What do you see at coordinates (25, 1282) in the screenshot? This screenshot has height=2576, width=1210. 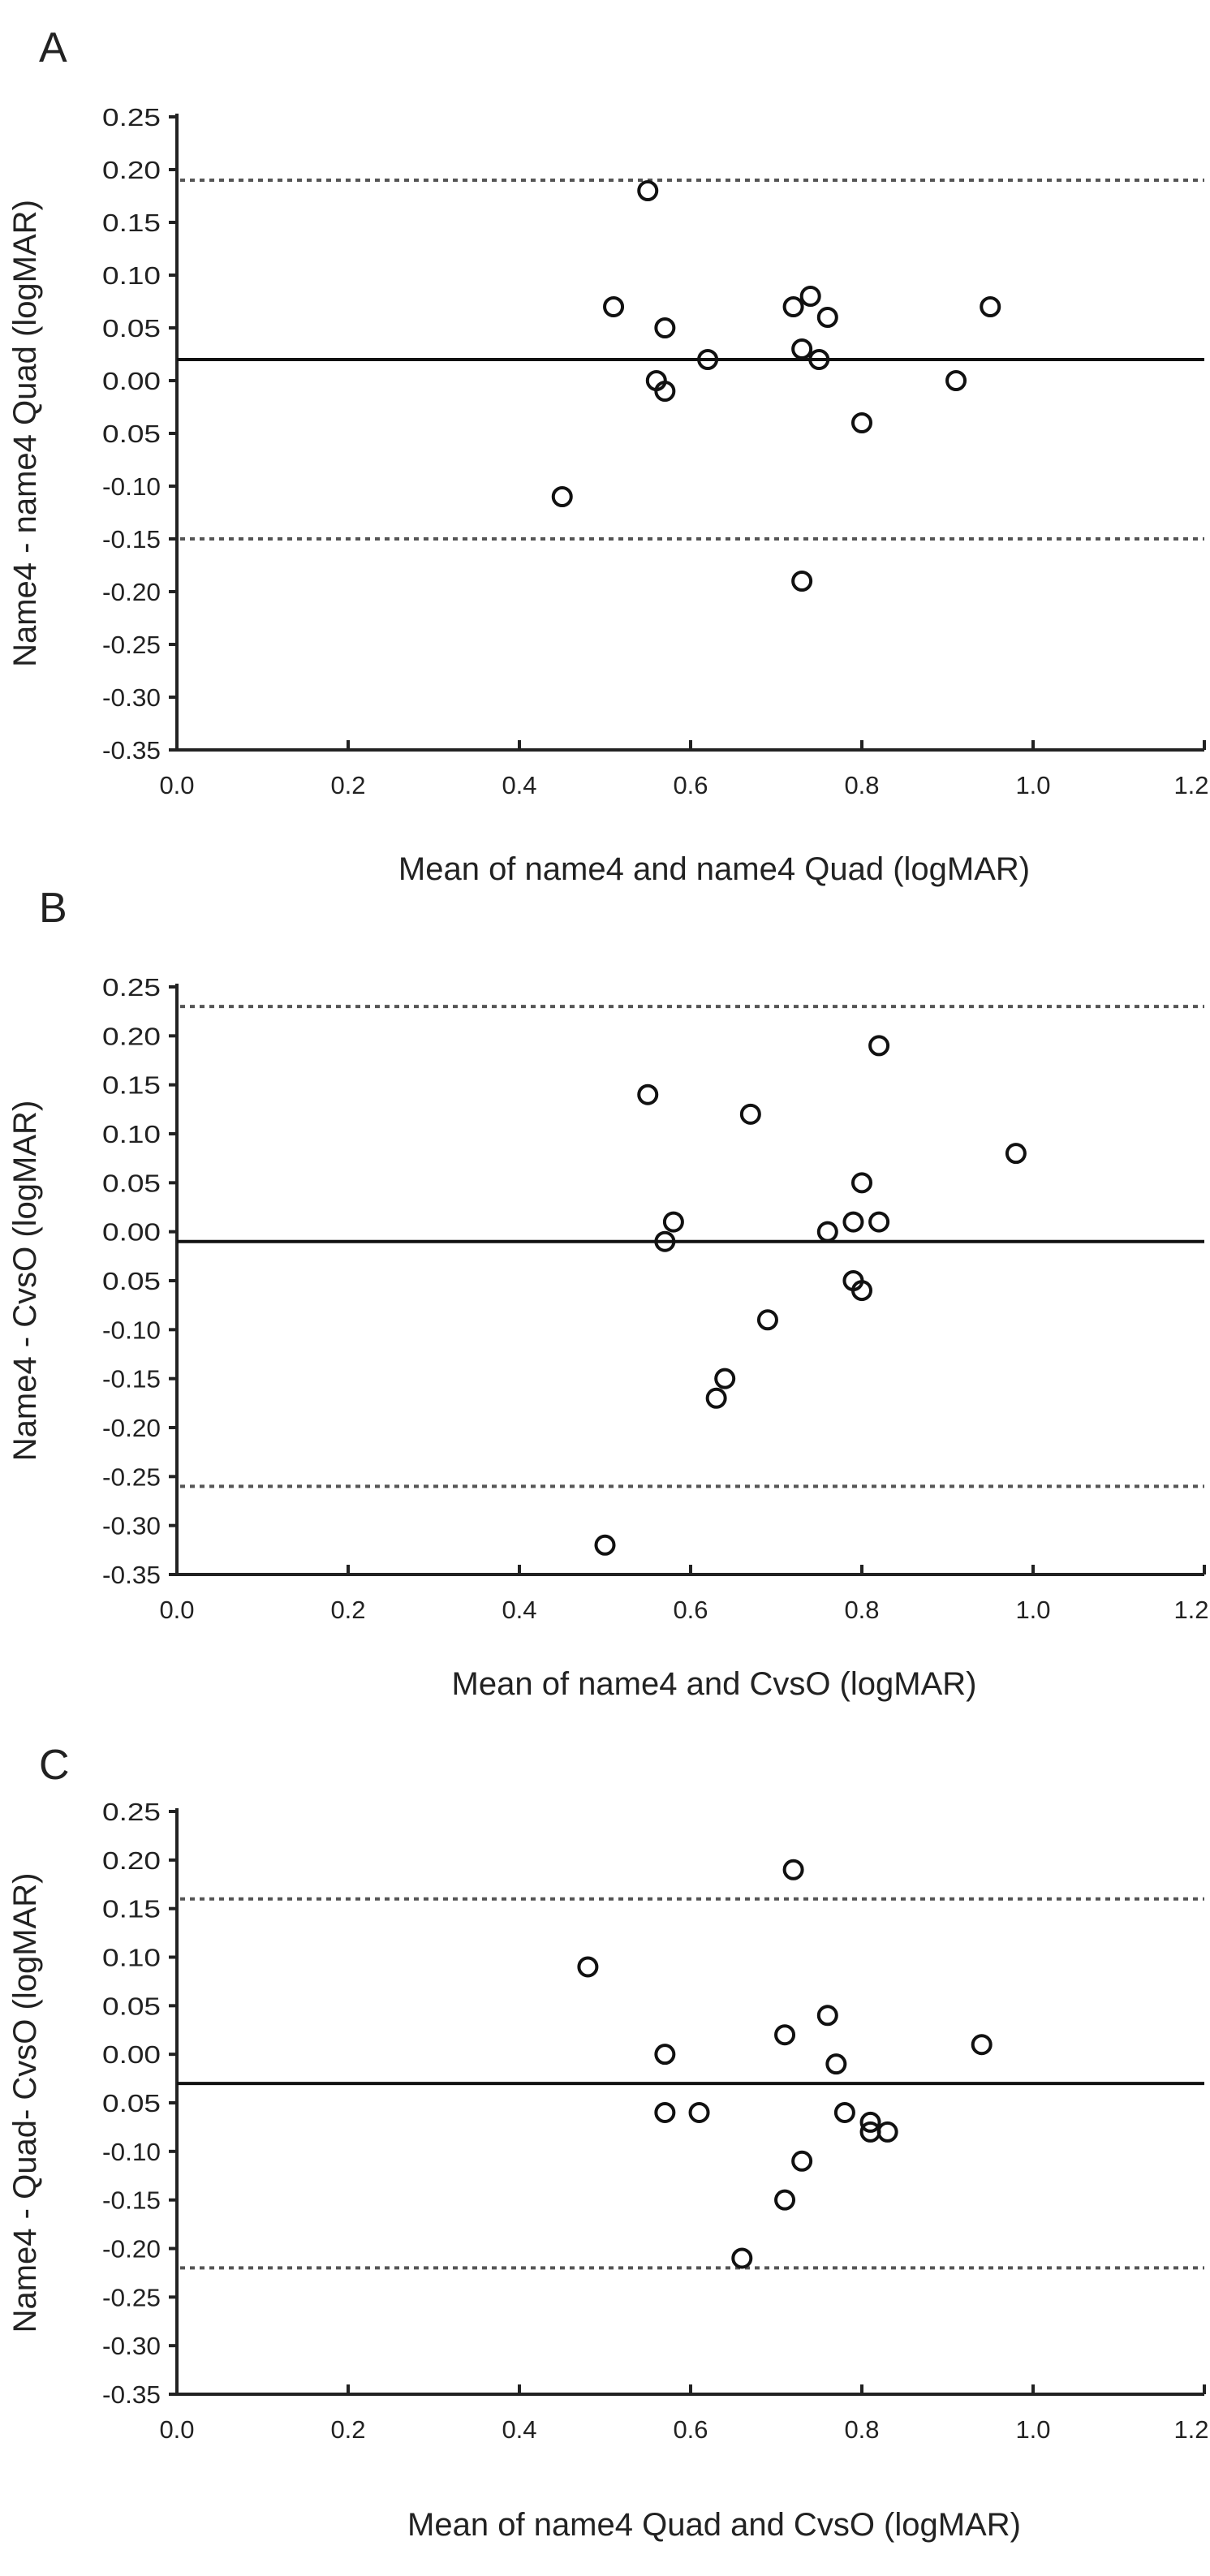 I see `y-axis-label: Name4 - CvsO (logMAR)` at bounding box center [25, 1282].